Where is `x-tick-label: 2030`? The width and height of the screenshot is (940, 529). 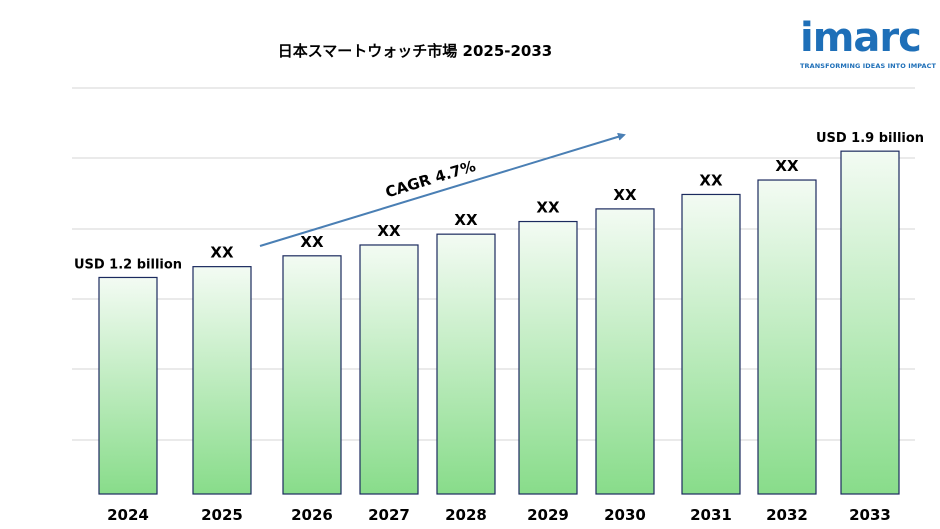
x-tick-label: 2030 is located at coordinates (625, 515).